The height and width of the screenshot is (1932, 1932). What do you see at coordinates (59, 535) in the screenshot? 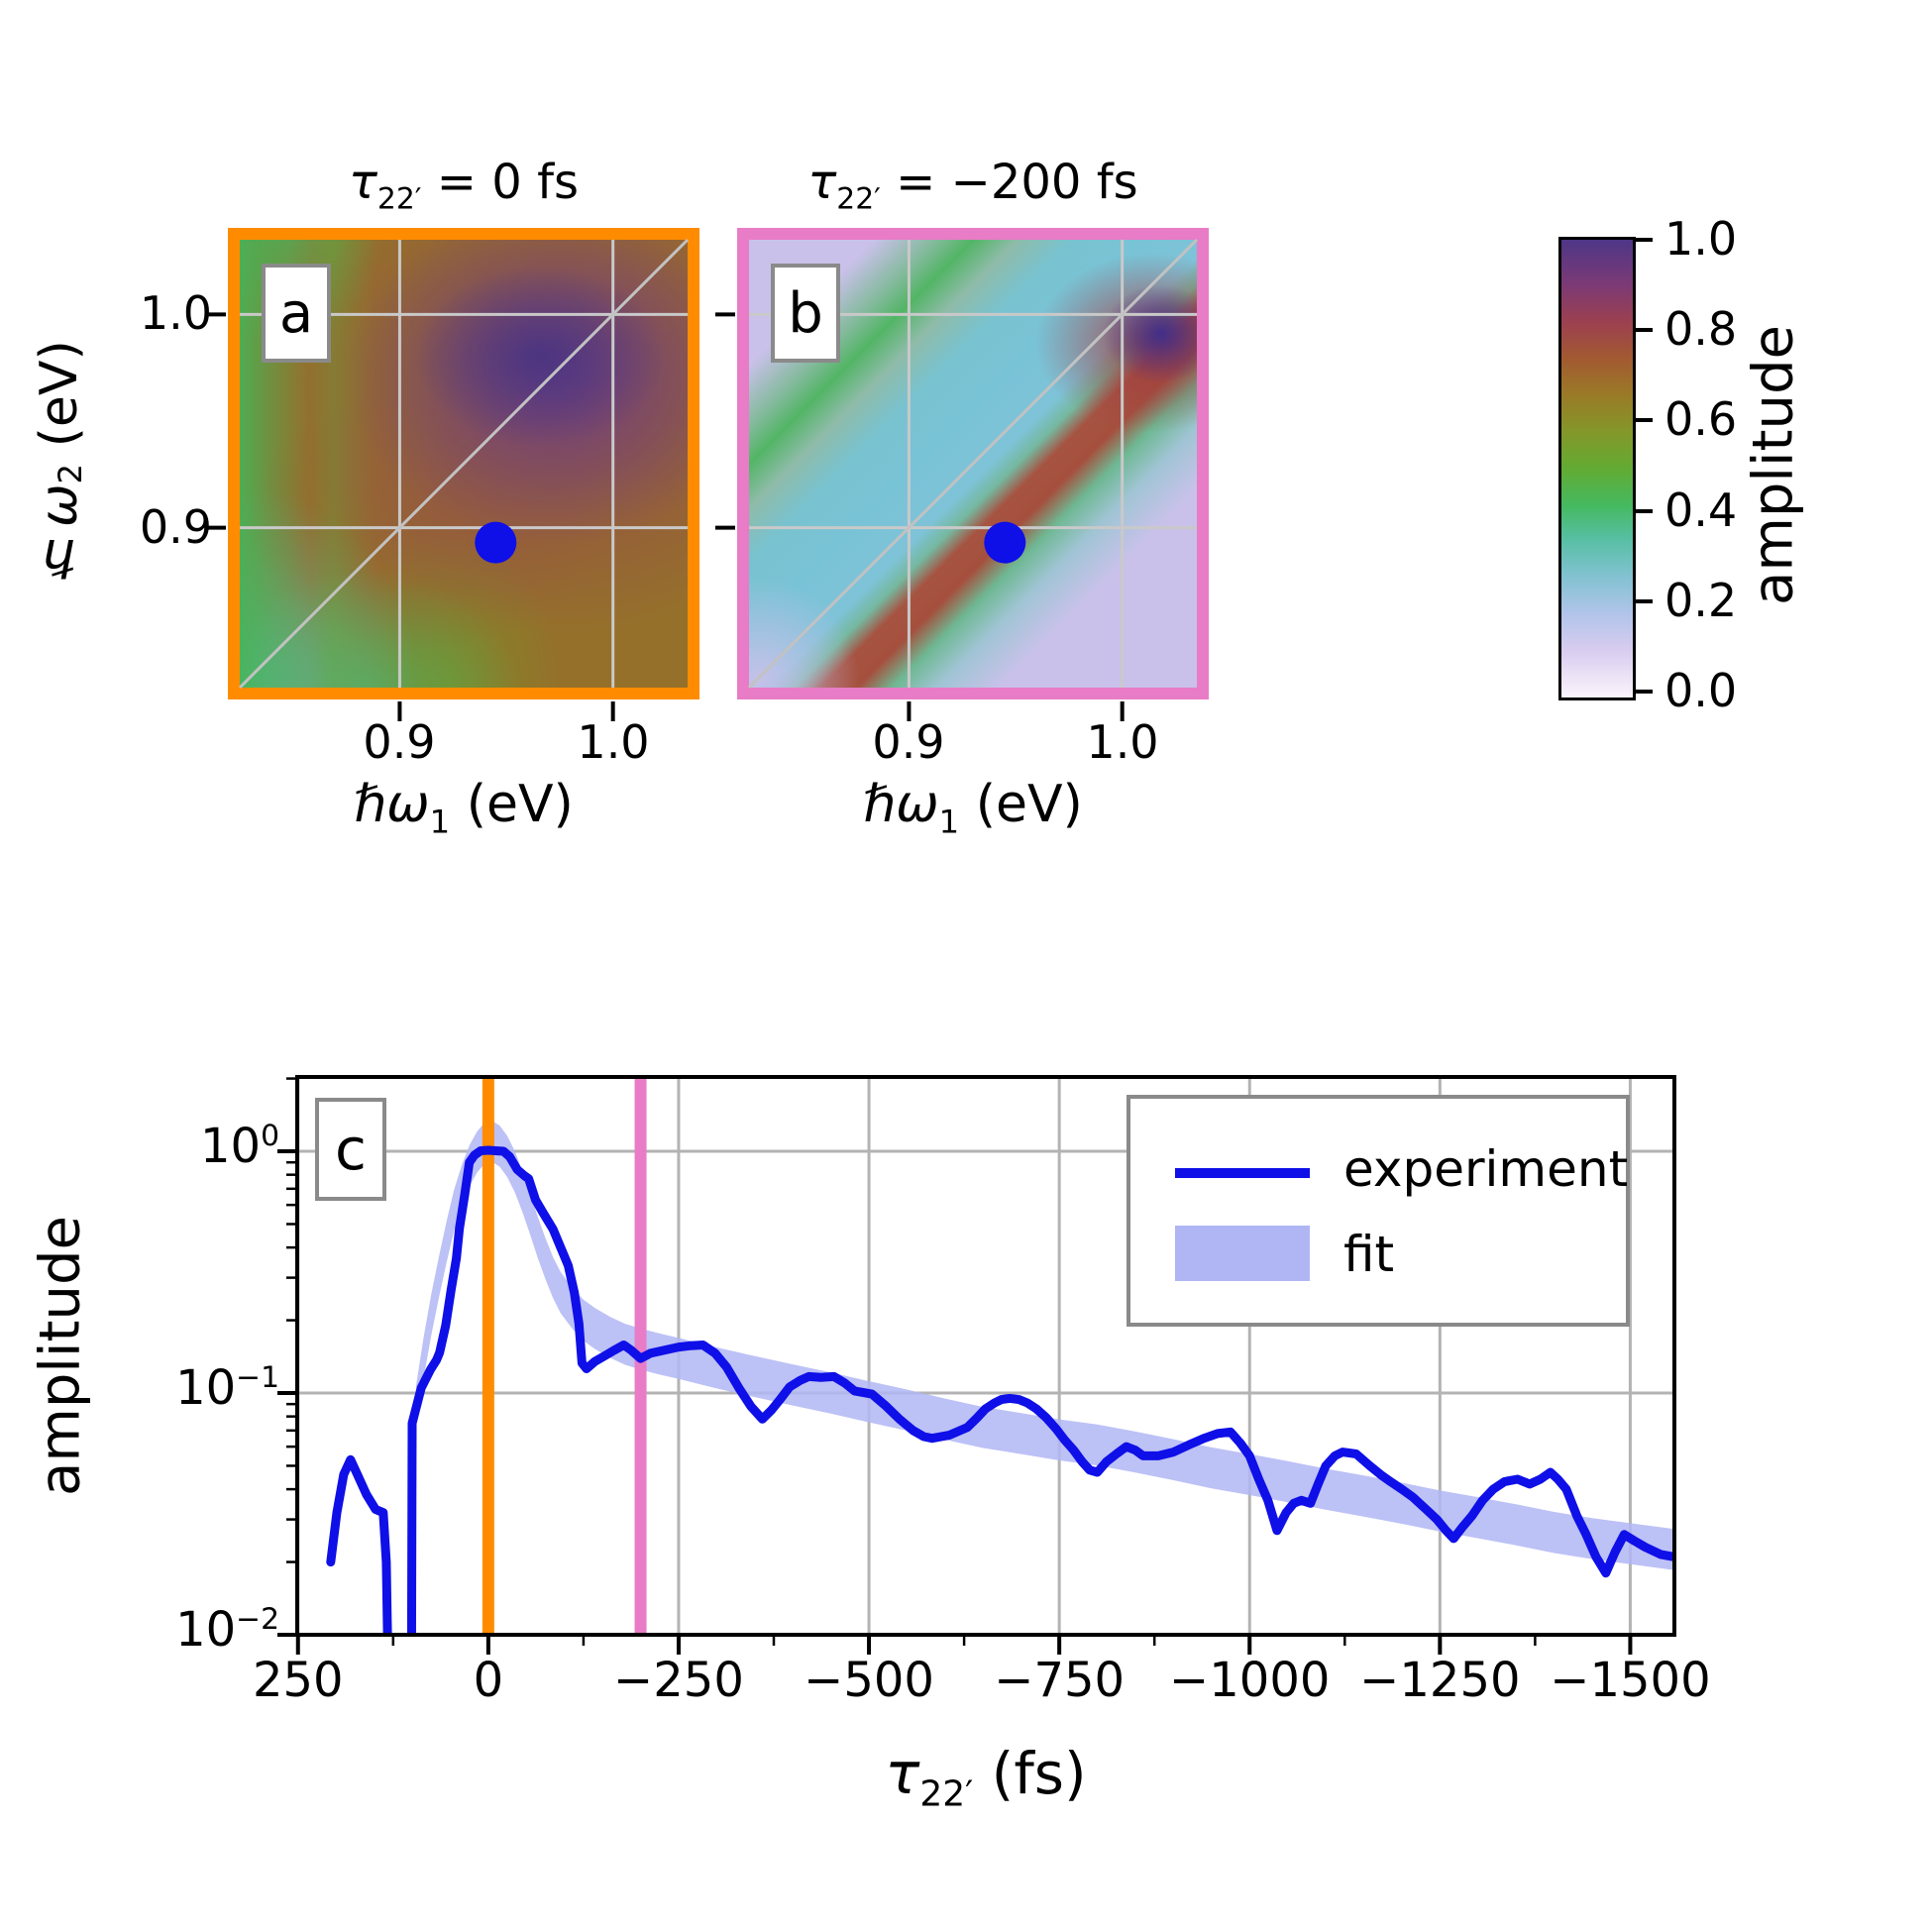
I see `panel-a-ylabel-symbol: ℏω` at bounding box center [59, 535].